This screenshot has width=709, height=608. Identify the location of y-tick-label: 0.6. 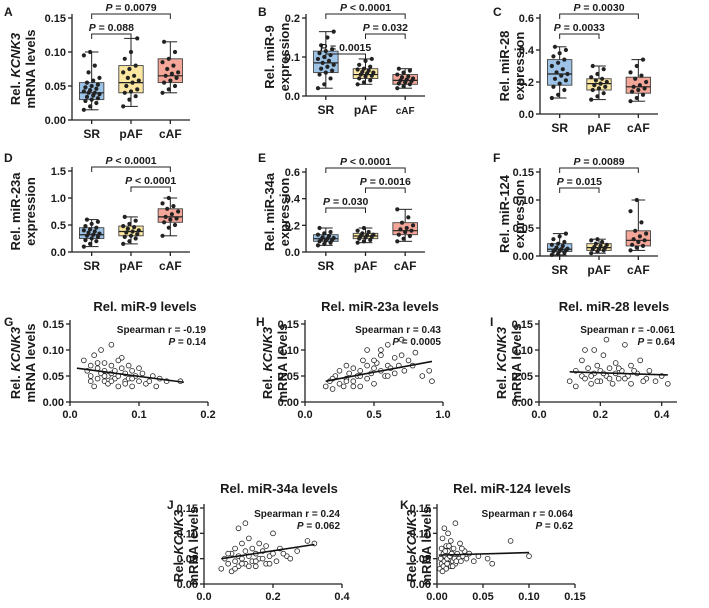
(292, 173).